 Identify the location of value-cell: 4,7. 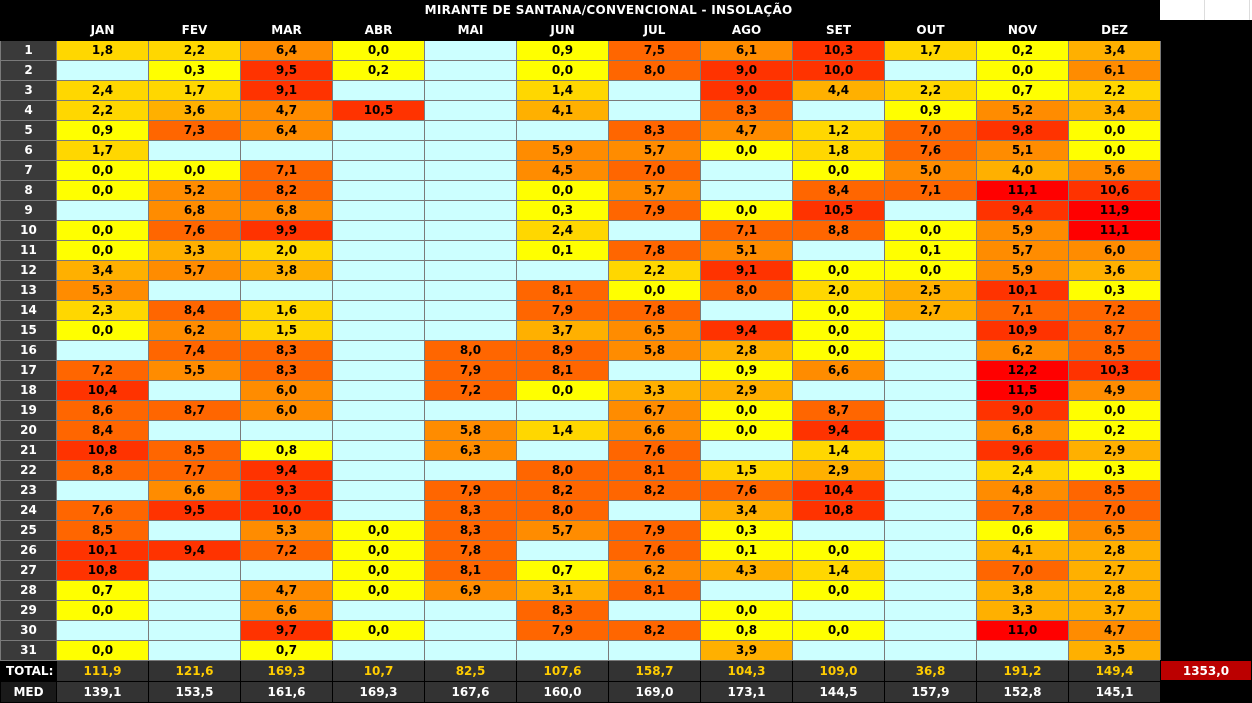
(1114, 630).